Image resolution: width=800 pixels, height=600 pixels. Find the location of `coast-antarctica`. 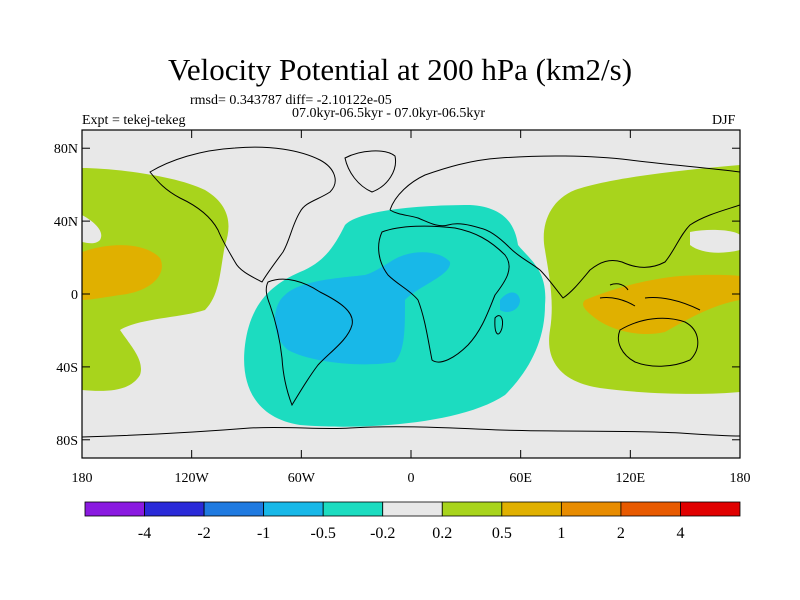

coast-antarctica is located at coordinates (411, 432).